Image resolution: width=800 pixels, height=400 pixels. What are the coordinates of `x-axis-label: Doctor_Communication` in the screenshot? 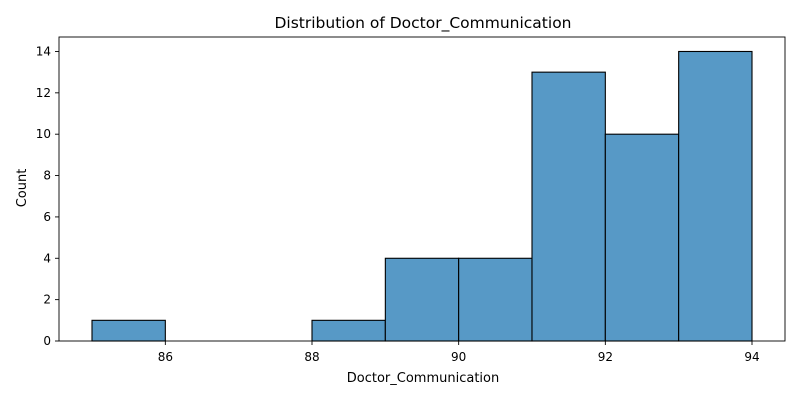 It's located at (423, 378).